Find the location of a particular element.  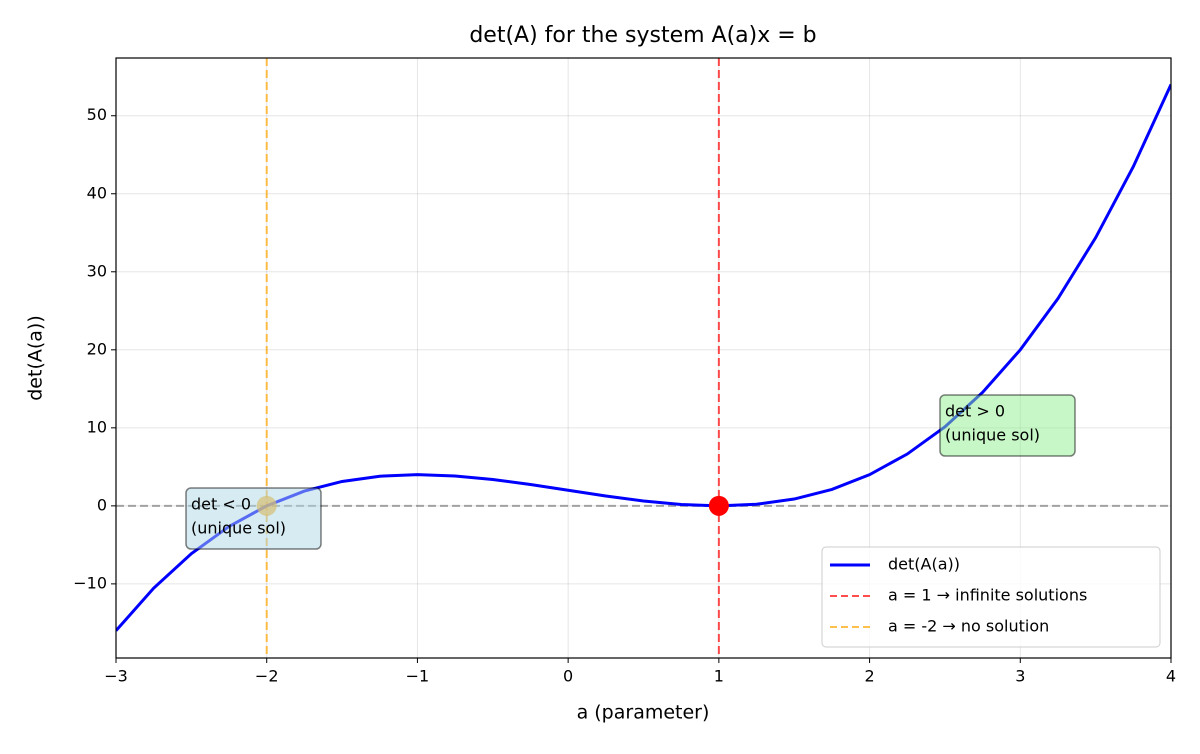

y-axis-label: det(A(a)) is located at coordinates (36, 358).